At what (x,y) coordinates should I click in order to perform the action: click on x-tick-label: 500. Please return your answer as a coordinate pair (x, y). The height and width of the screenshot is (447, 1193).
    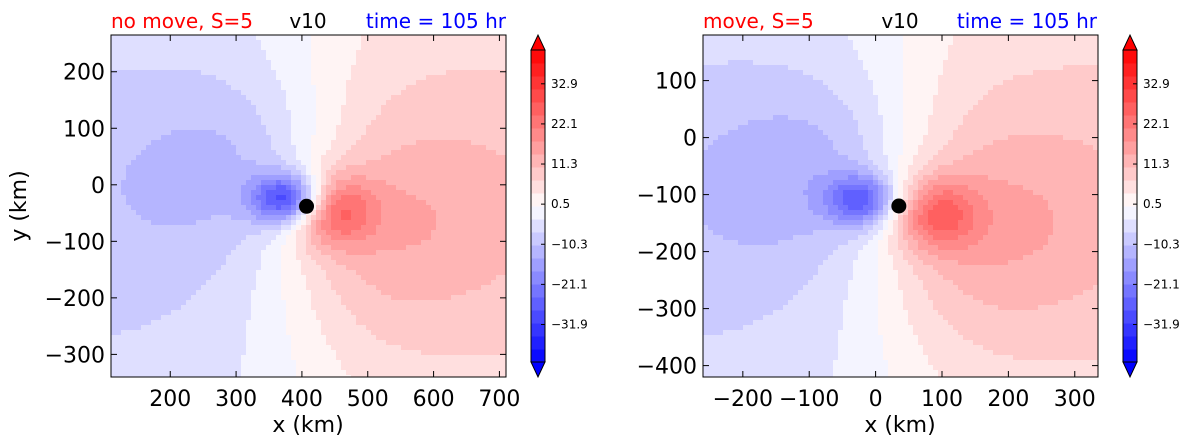
    Looking at the image, I should click on (368, 399).